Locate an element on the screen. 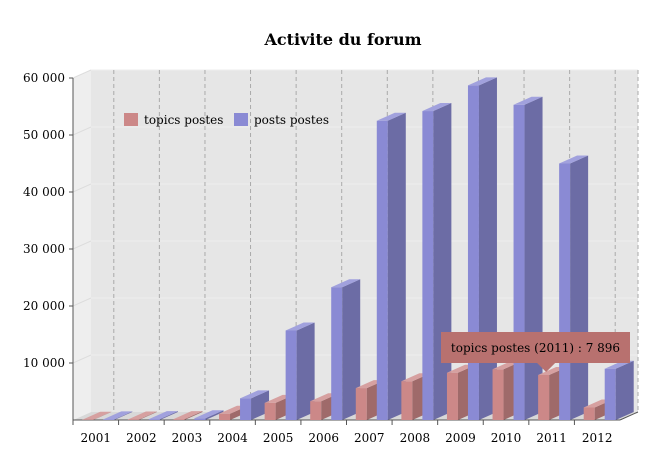  bar-posts-postes-2003 is located at coordinates (209, 415).